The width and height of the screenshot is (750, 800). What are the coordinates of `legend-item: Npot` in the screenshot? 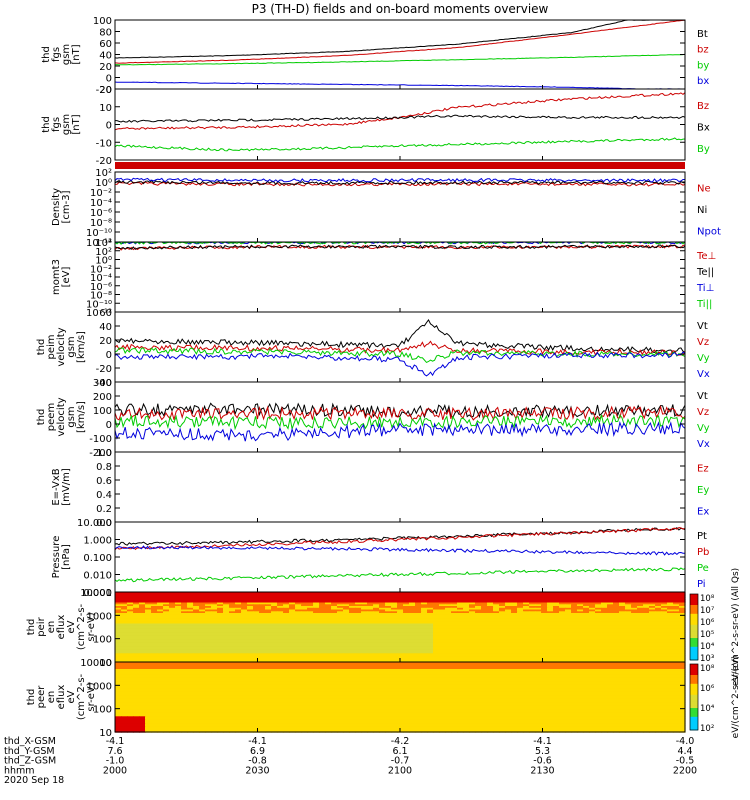 It's located at (709, 231).